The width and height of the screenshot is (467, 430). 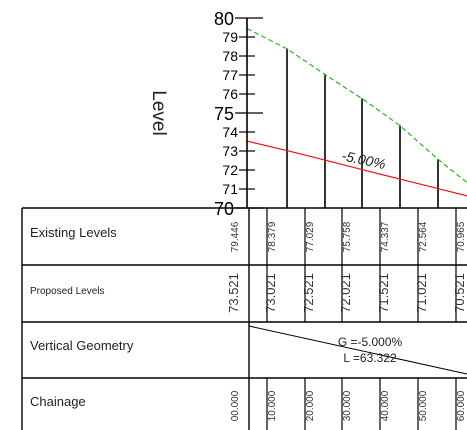 I want to click on geometry-grade-line, so click(x=357, y=350).